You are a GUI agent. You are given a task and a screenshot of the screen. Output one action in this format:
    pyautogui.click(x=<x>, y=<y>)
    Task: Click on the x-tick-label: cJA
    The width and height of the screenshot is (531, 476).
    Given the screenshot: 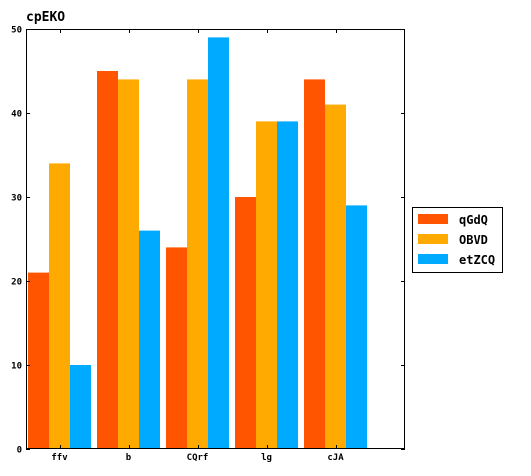 What is the action you would take?
    pyautogui.click(x=335, y=458)
    